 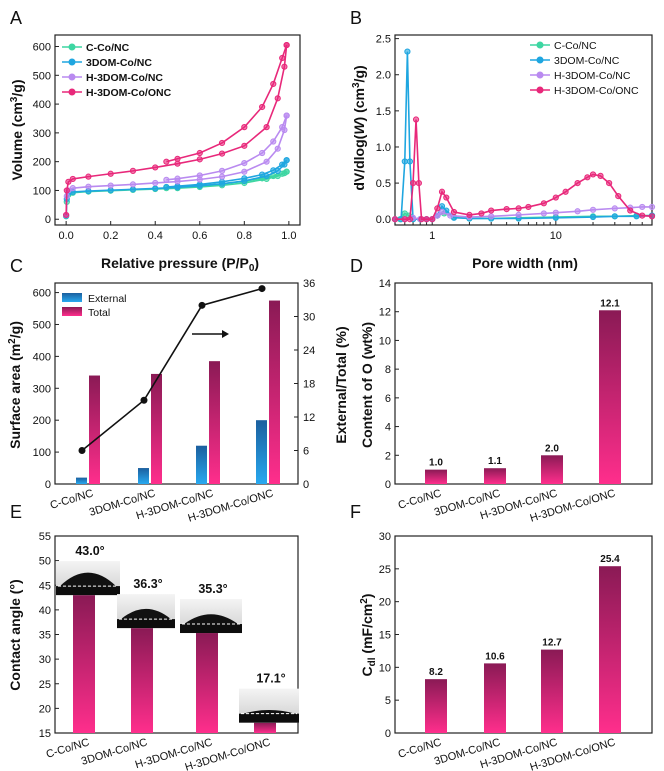 What do you see at coordinates (48, 220) in the screenshot?
I see `panel-a-ytick-label: 0` at bounding box center [48, 220].